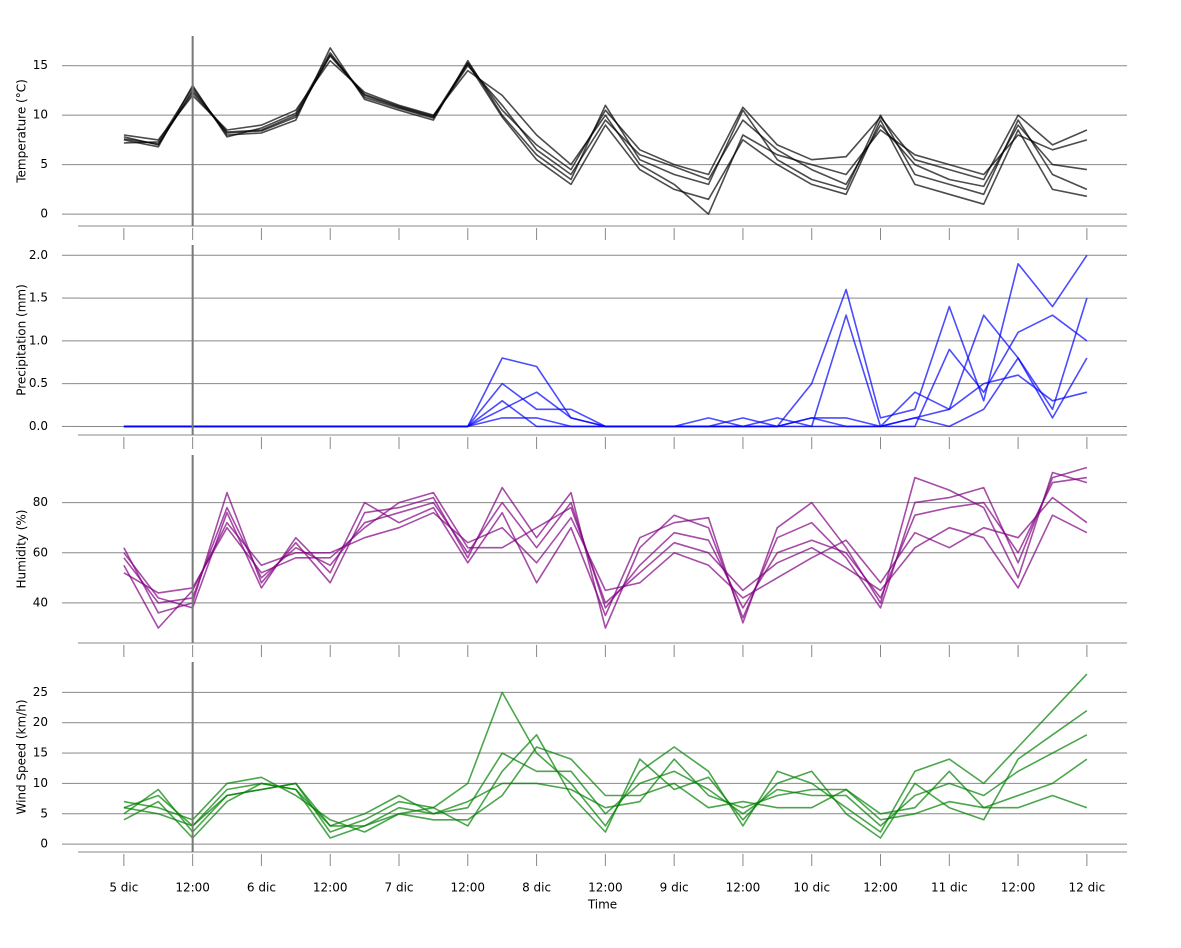 This screenshot has height=948, width=1181. Describe the element at coordinates (261, 888) in the screenshot. I see `x-tick-label: 6 dic` at that location.